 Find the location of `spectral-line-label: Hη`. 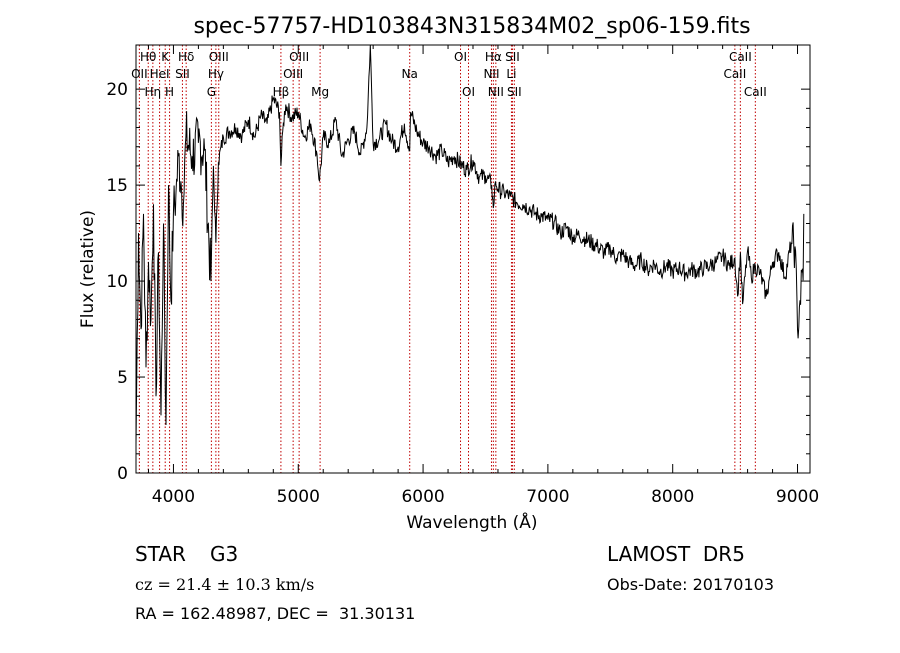

spectral-line-label: Hη is located at coordinates (153, 92).